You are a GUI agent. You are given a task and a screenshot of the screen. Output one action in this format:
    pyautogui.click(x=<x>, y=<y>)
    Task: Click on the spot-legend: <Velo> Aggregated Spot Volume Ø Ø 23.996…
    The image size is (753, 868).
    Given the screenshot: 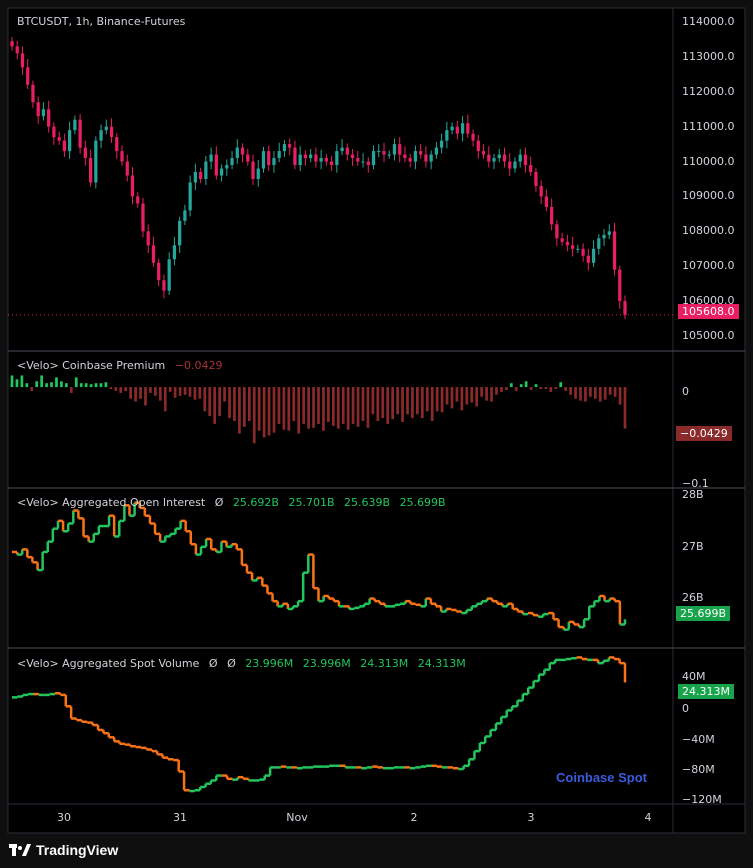 What is the action you would take?
    pyautogui.click(x=241, y=663)
    